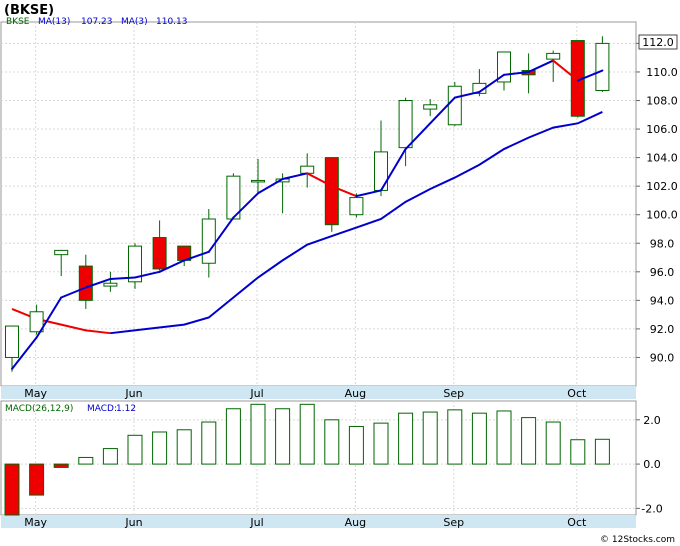 The image size is (680, 546). I want to click on macd-x-tick-label: Jun, so click(133, 522).